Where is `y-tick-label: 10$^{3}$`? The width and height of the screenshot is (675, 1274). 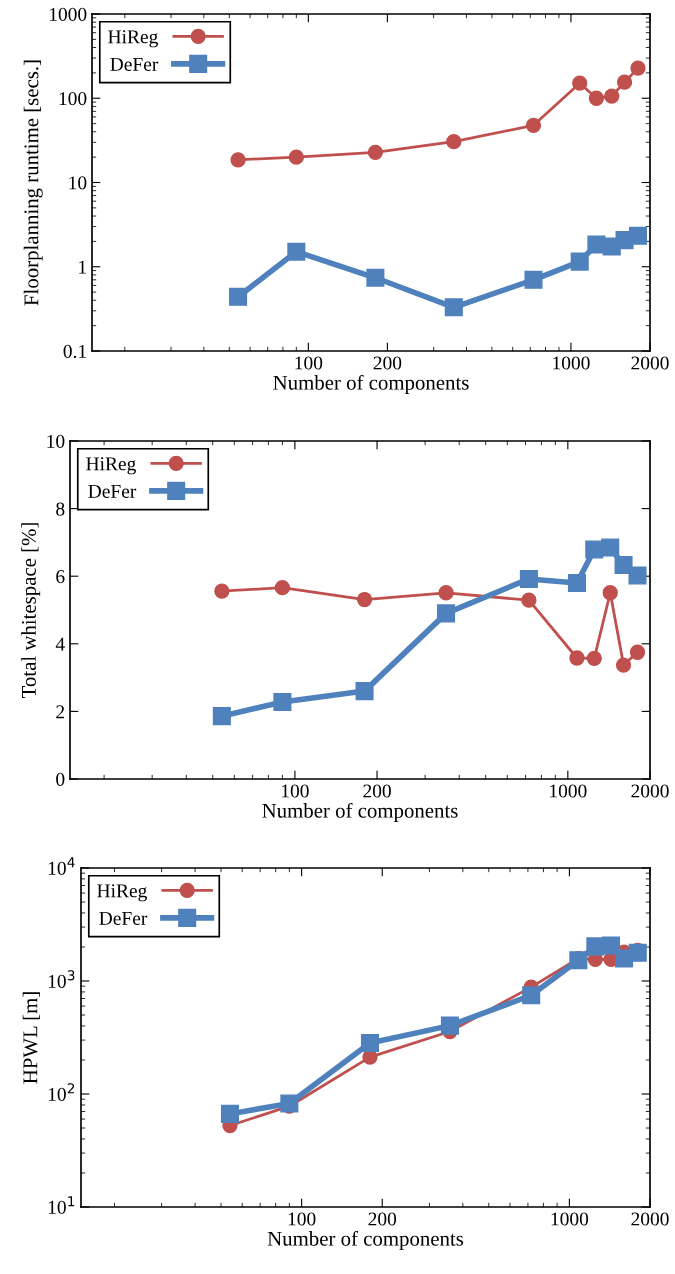 y-tick-label: 10$^{3}$ is located at coordinates (61, 979).